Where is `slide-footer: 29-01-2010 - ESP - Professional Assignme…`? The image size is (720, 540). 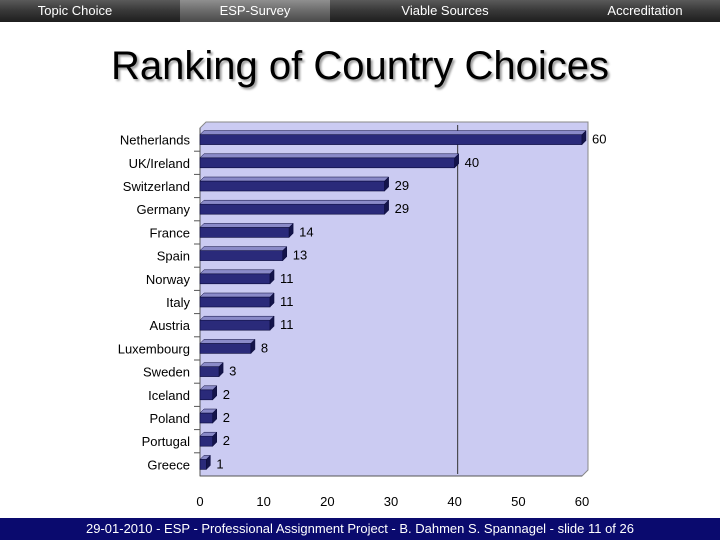 slide-footer: 29-01-2010 - ESP - Professional Assignme… is located at coordinates (360, 529).